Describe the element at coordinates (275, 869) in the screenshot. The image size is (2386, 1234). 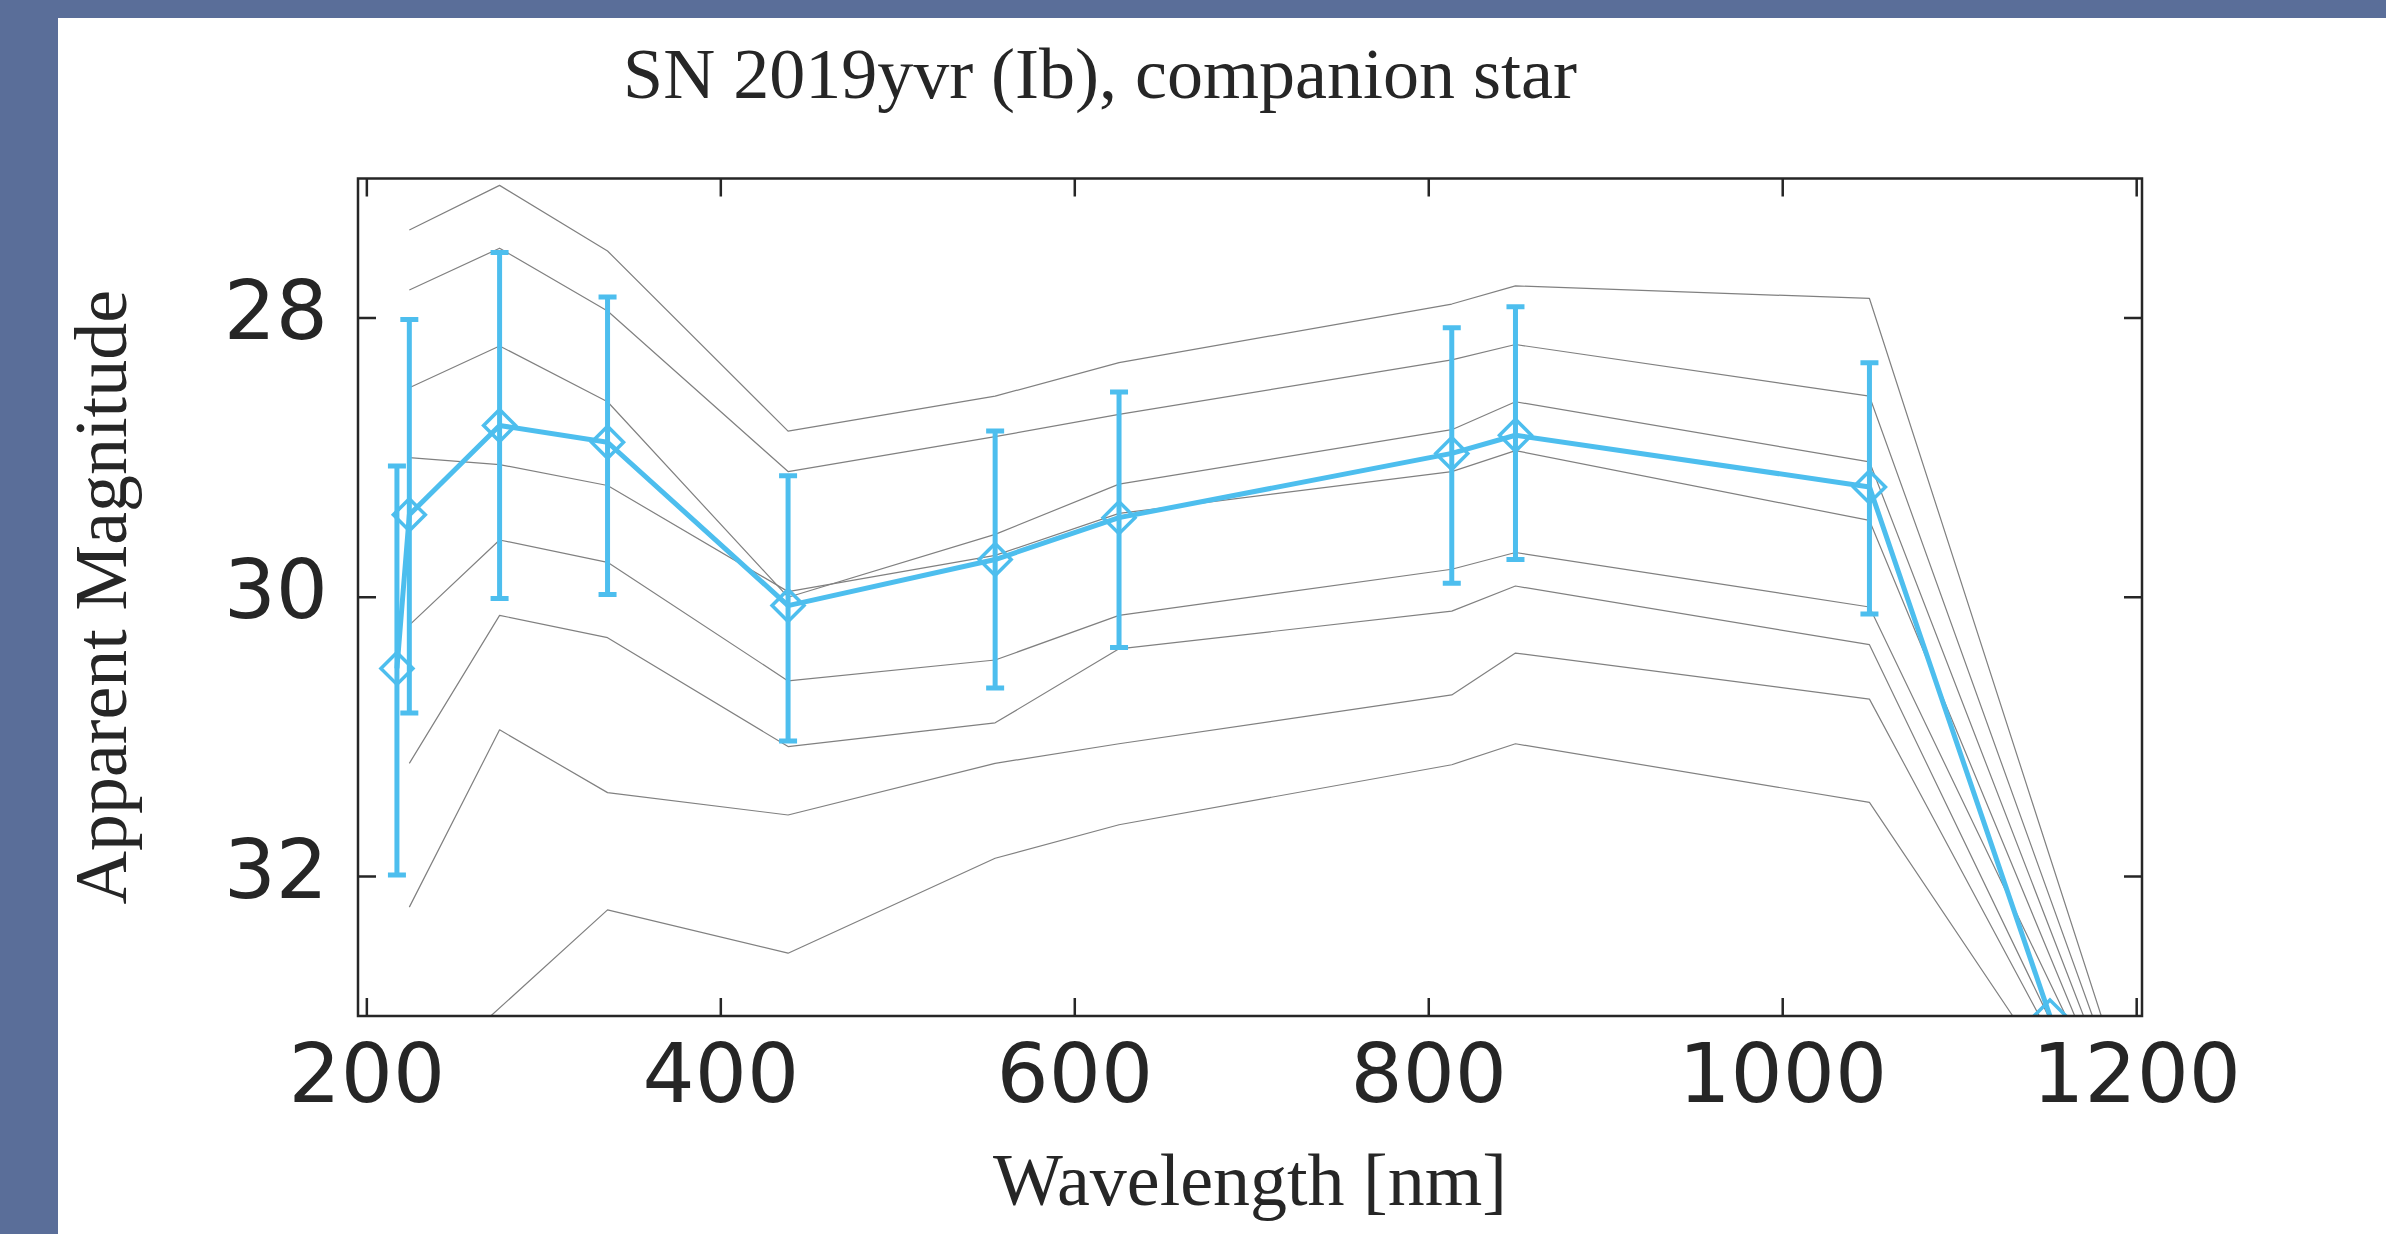
I see `y-tick-label: 32` at that location.